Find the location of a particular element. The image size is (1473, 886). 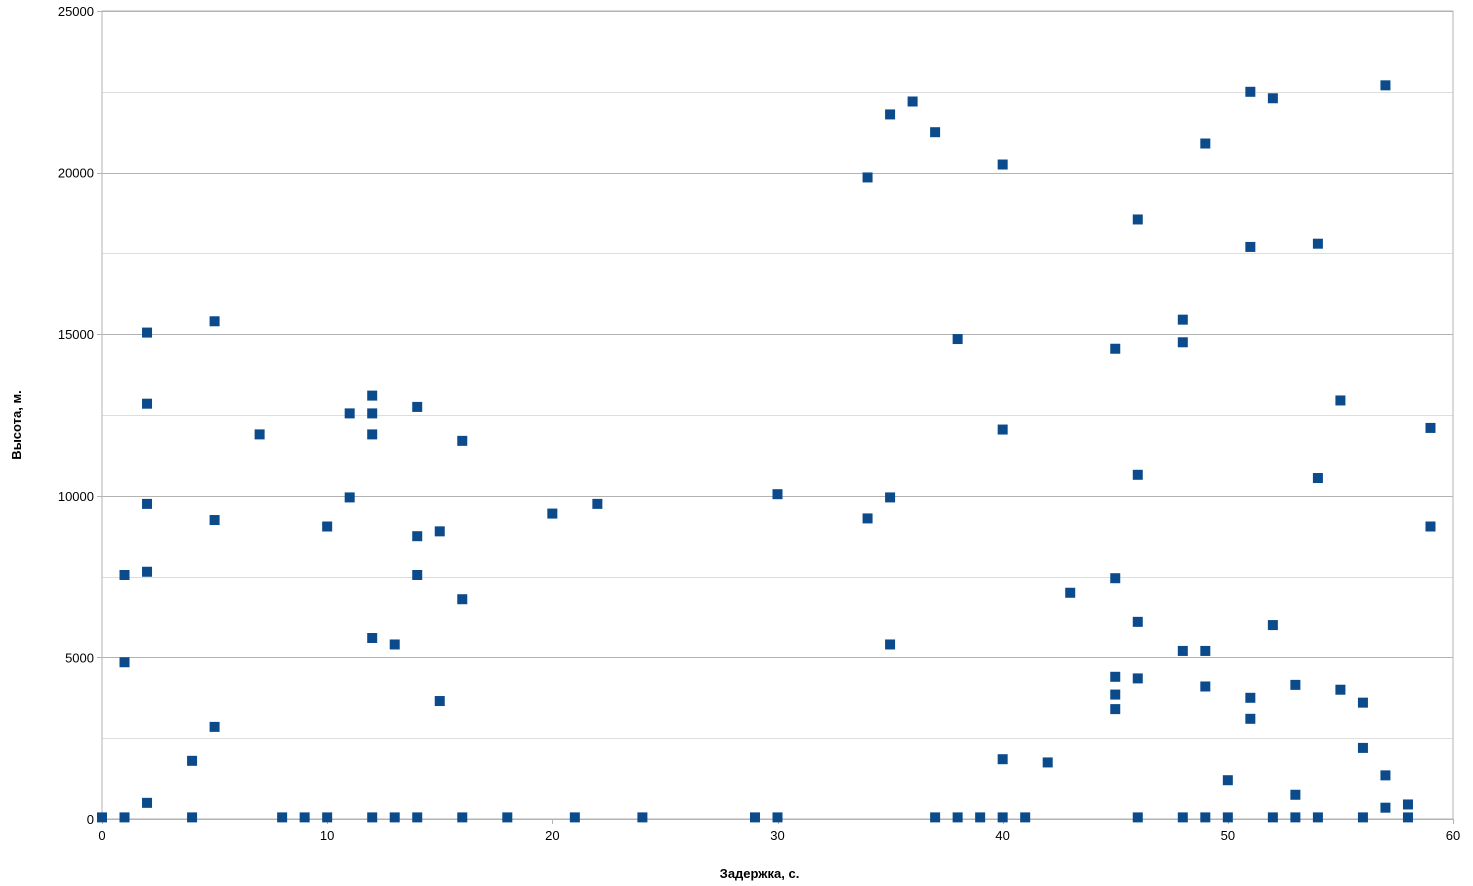

y-tick-label: 0 is located at coordinates (90, 819).